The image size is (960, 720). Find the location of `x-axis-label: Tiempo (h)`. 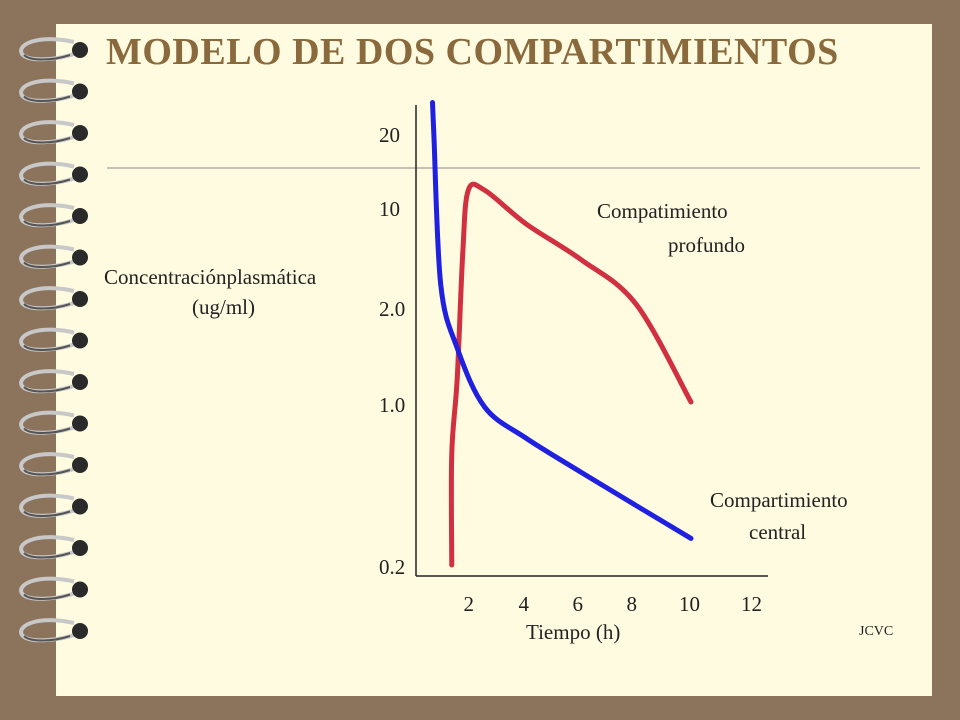

x-axis-label: Tiempo (h) is located at coordinates (573, 632).